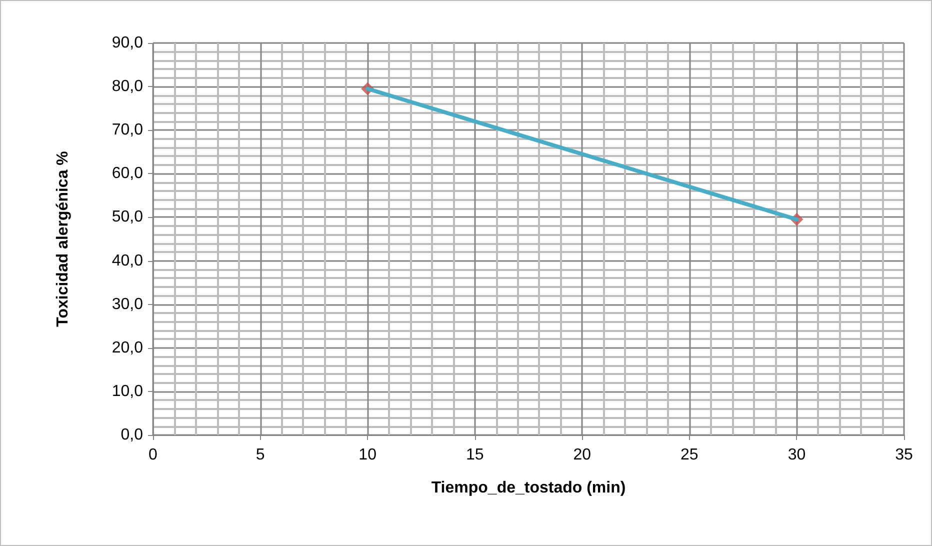 The height and width of the screenshot is (546, 932). I want to click on x-tick-label: 10, so click(367, 455).